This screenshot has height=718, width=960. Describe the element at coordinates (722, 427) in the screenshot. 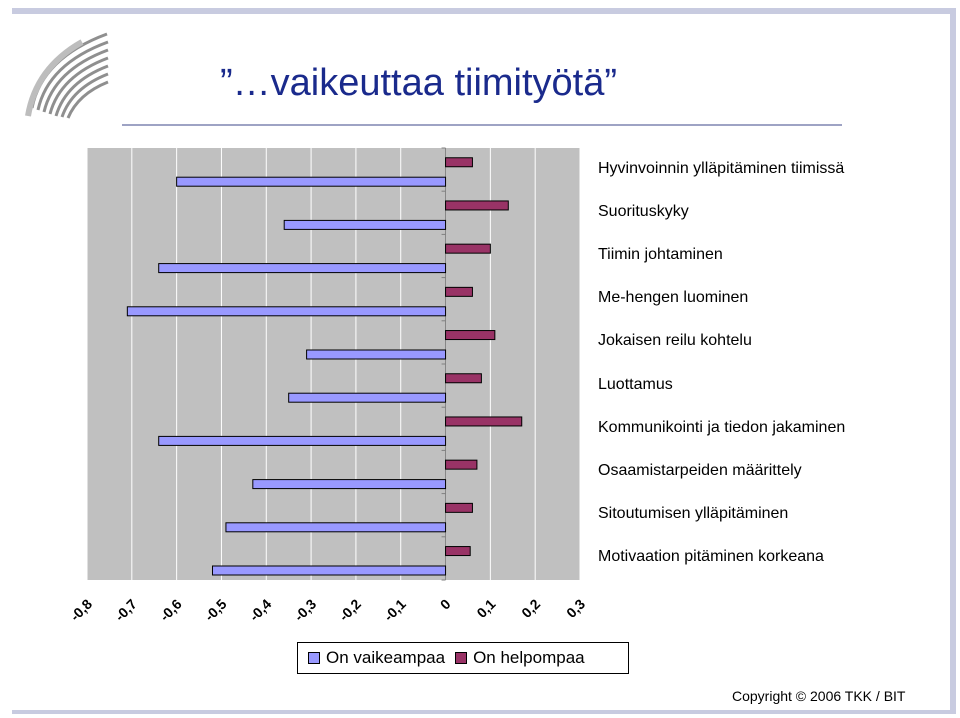

I see `category-label: Kommunikointi ja tiedon jakaminen` at that location.